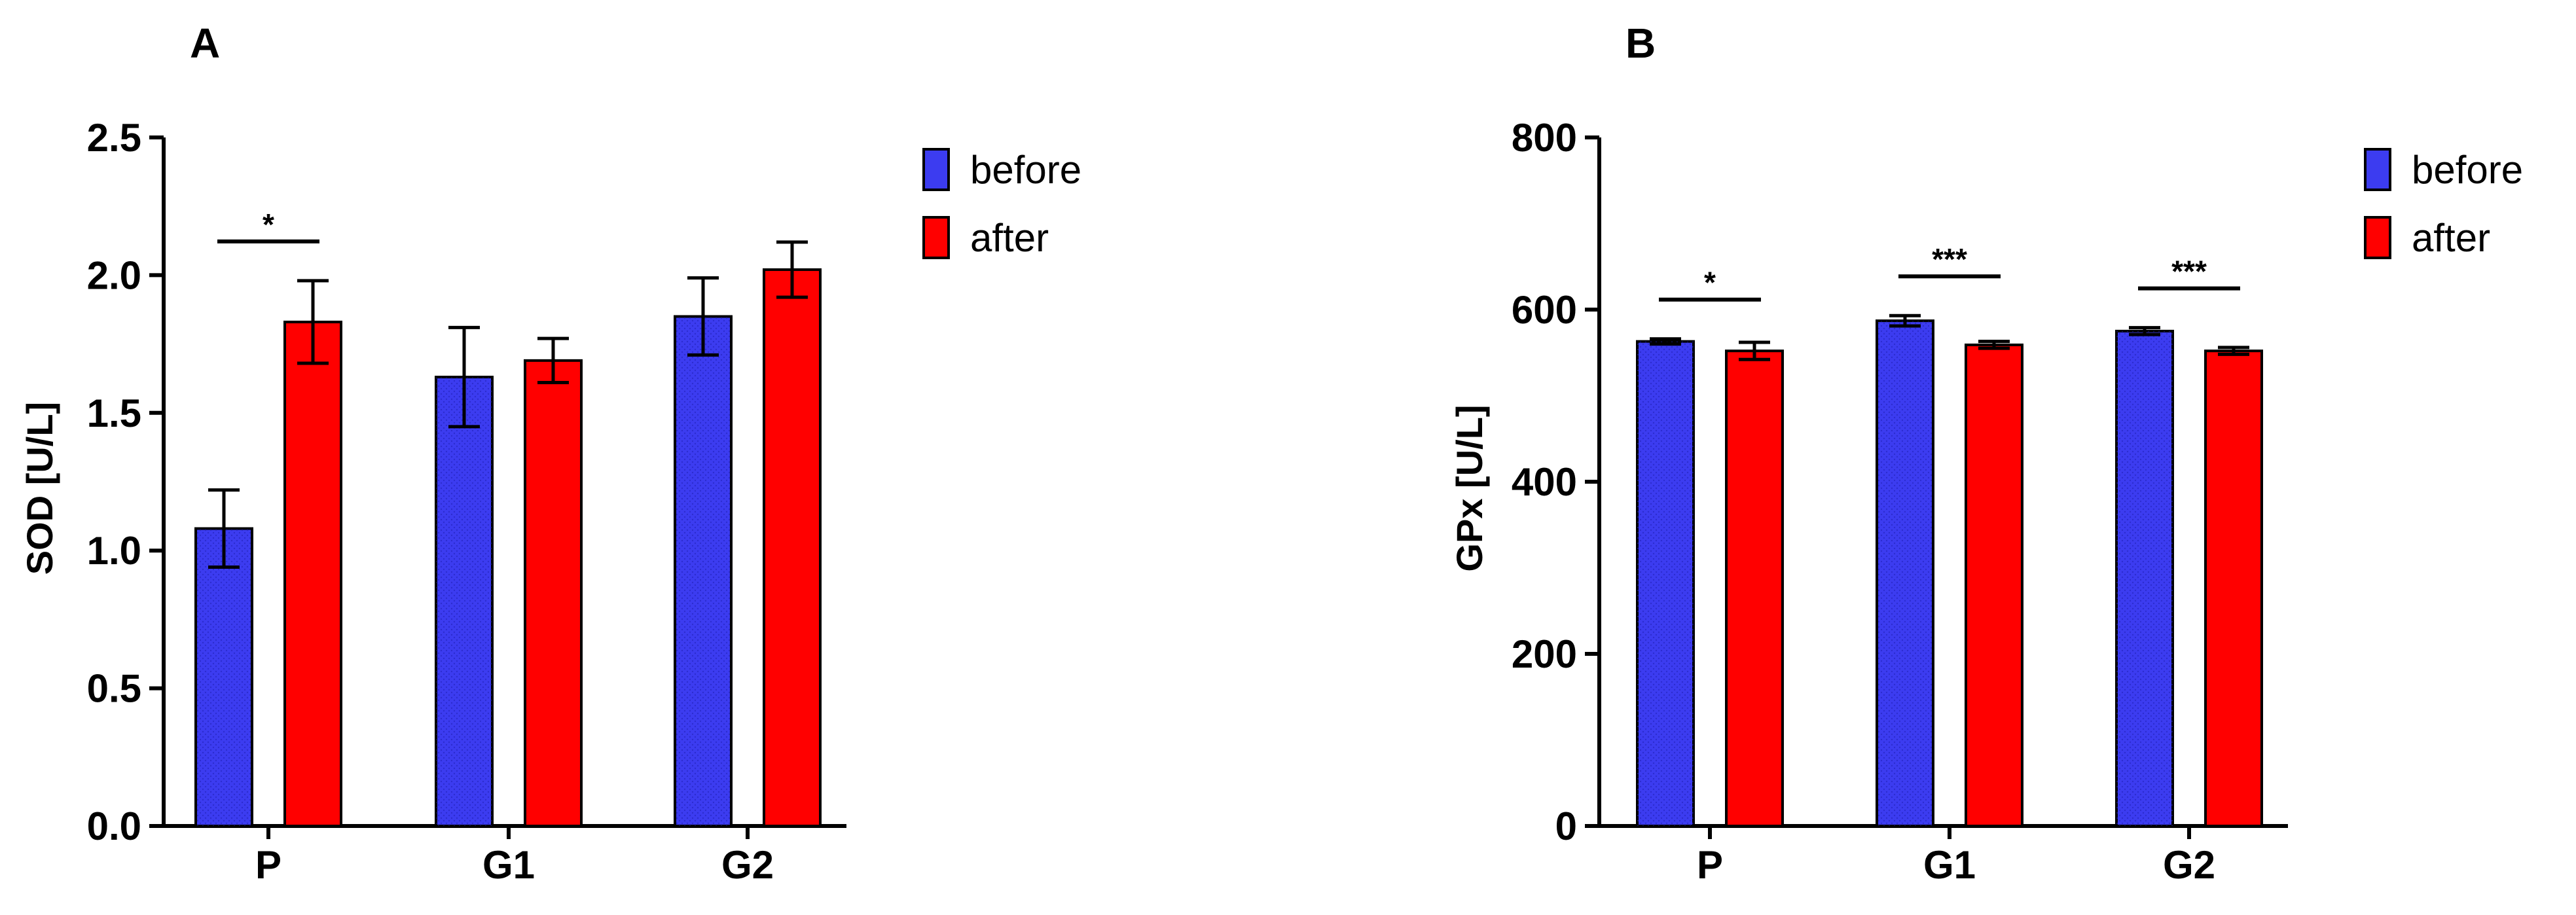  What do you see at coordinates (114, 138) in the screenshot?
I see `y-tick-label-a-5: 2.5` at bounding box center [114, 138].